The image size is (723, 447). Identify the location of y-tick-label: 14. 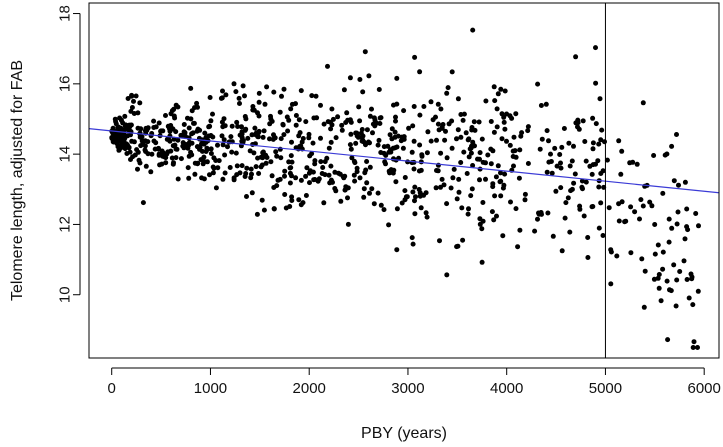
(65, 154).